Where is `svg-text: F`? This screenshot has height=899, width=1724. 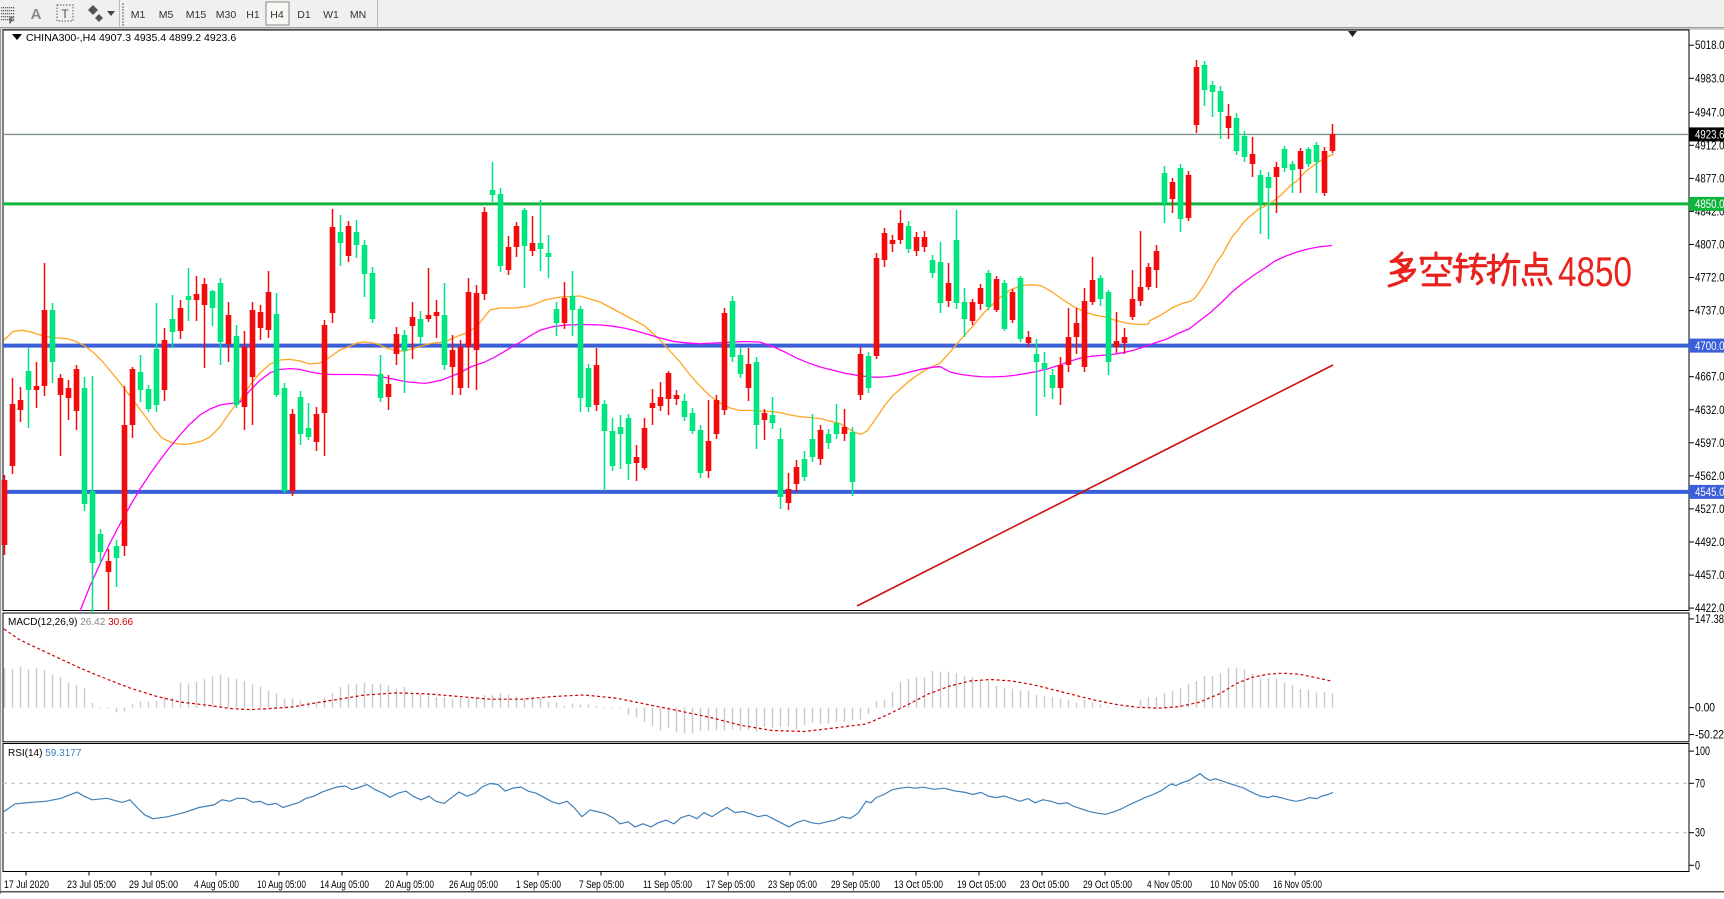 svg-text: F is located at coordinates (11, 21).